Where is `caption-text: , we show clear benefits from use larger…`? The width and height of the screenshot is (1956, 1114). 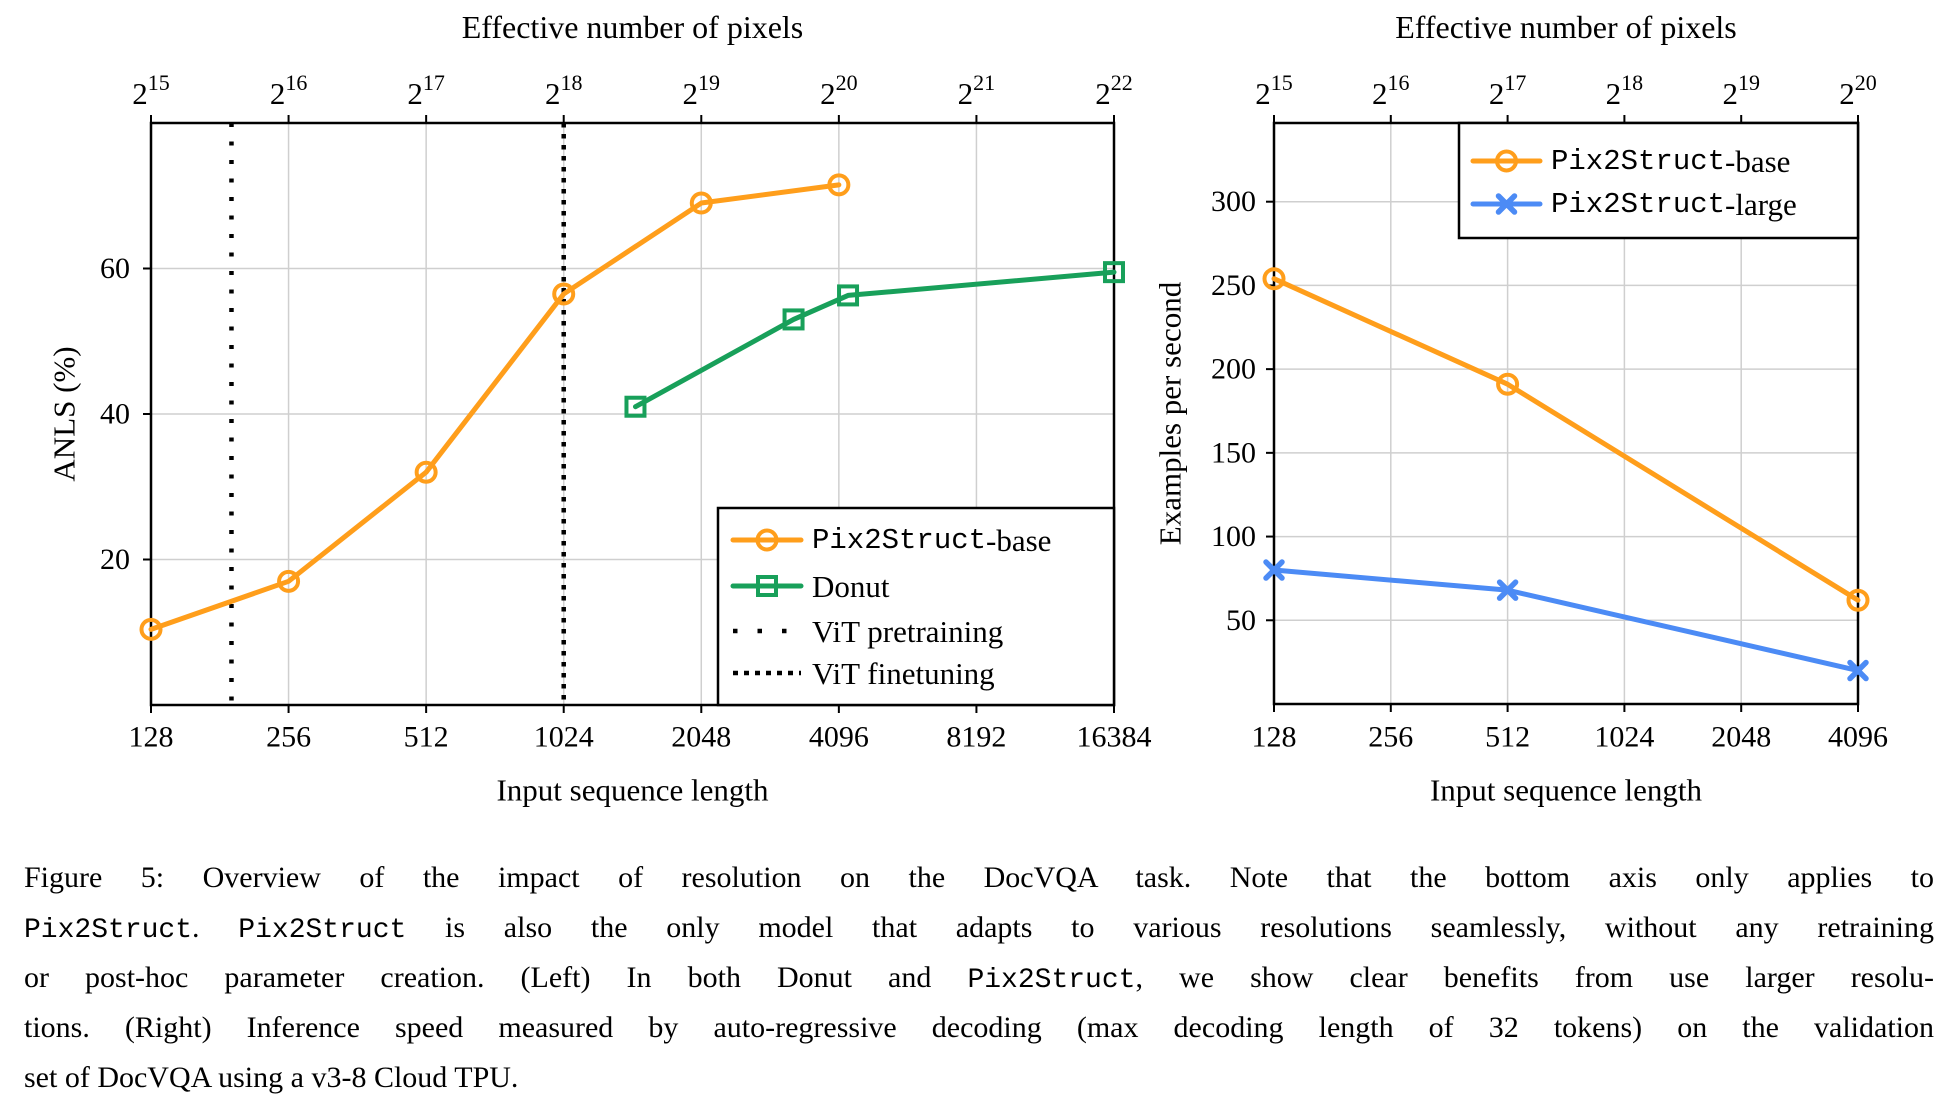
caption-text: , we show clear benefits from use larger… is located at coordinates (1534, 977).